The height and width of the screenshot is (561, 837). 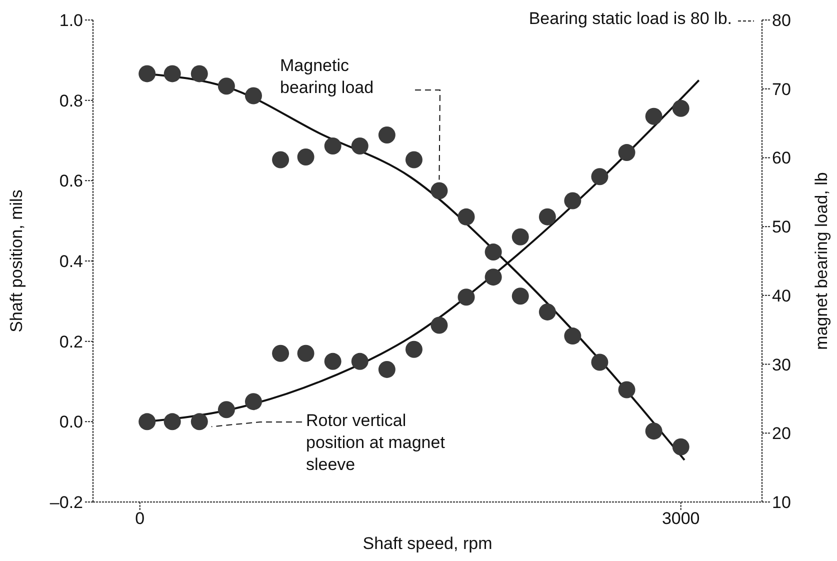 I want to click on y2-axis-title: magnet bearing load, lb, so click(x=822, y=261).